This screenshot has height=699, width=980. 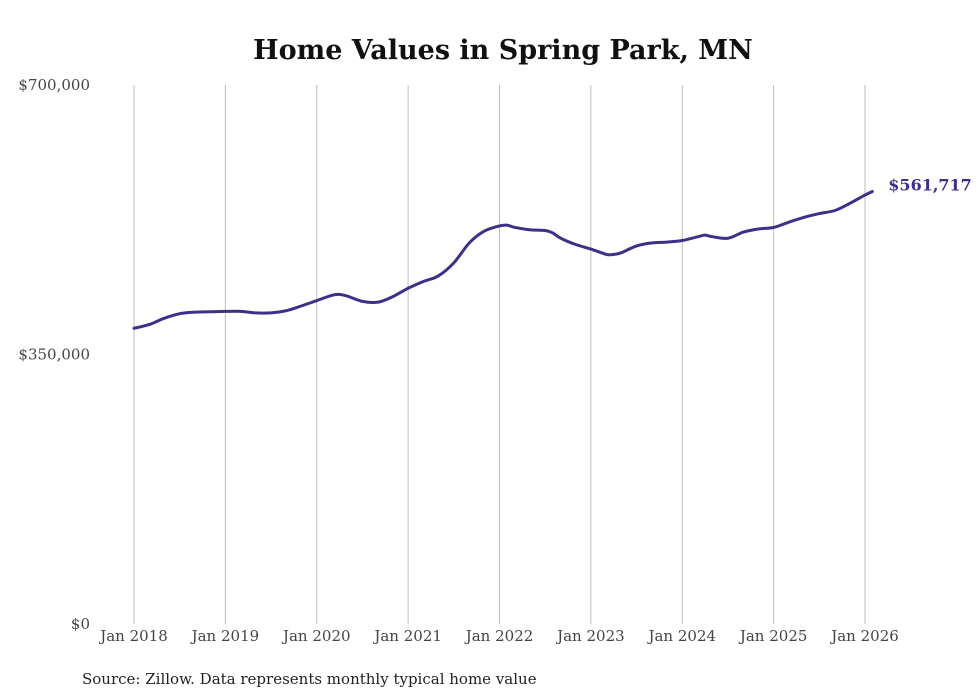 What do you see at coordinates (930, 184) in the screenshot?
I see `end-value-label: $561,717` at bounding box center [930, 184].